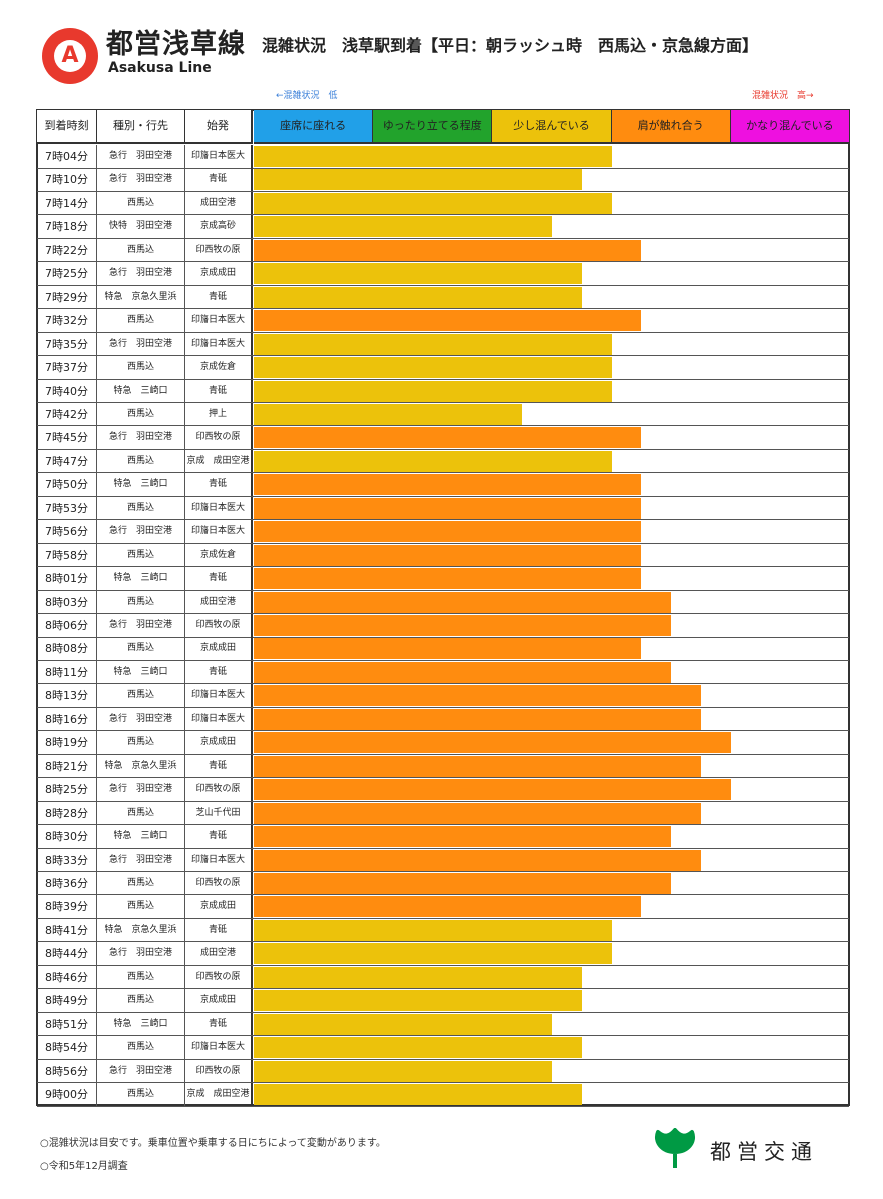  I want to click on table-row: 8時56分 急行 羽田空港 印西牧の原, so click(443, 1071).